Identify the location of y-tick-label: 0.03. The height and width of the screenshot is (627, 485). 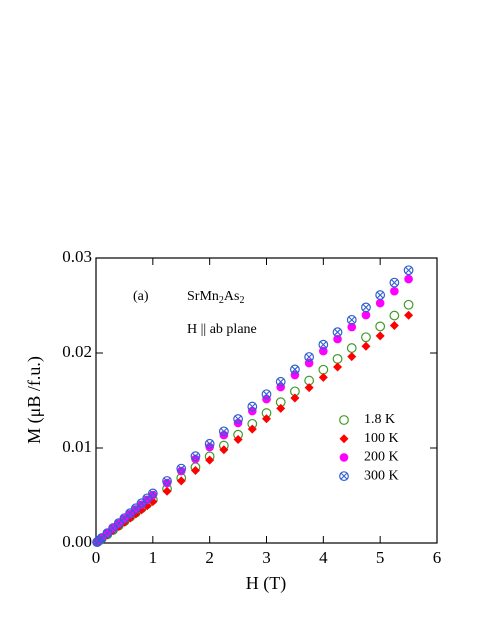
(77, 256).